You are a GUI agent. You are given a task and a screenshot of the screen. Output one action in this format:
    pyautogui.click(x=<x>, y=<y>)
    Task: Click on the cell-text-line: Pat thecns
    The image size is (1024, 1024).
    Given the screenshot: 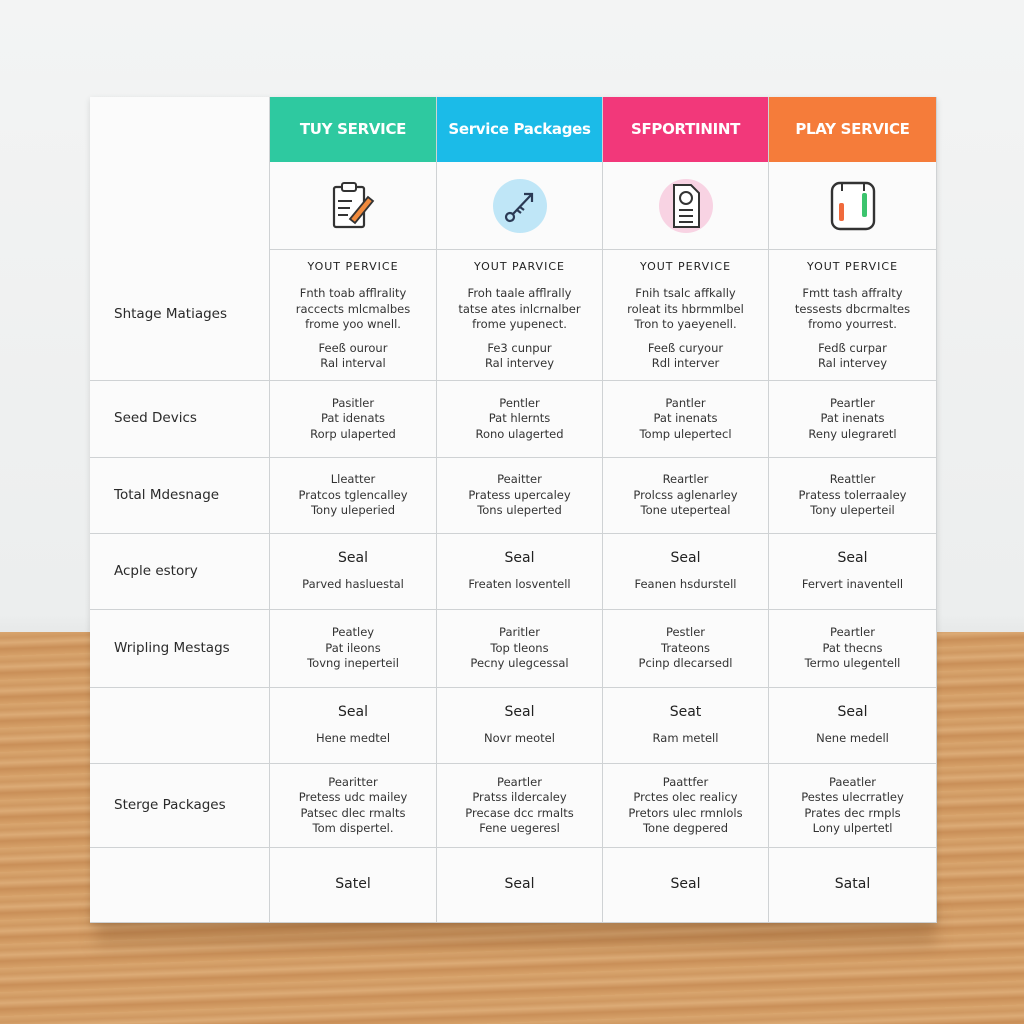 What is the action you would take?
    pyautogui.click(x=852, y=647)
    